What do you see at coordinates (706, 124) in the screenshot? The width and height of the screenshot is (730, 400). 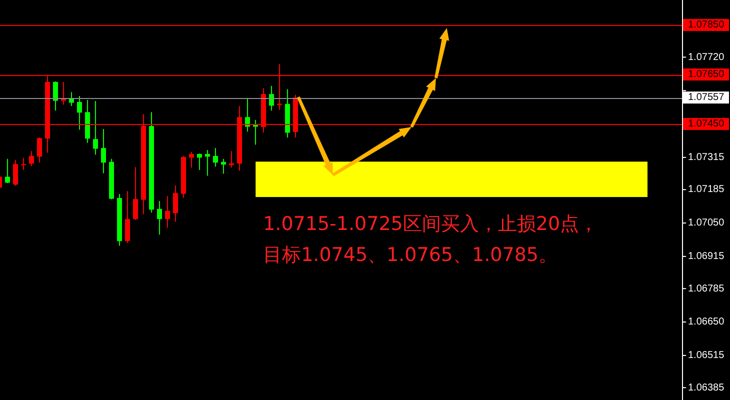 I see `ref-label: 1.07450` at bounding box center [706, 124].